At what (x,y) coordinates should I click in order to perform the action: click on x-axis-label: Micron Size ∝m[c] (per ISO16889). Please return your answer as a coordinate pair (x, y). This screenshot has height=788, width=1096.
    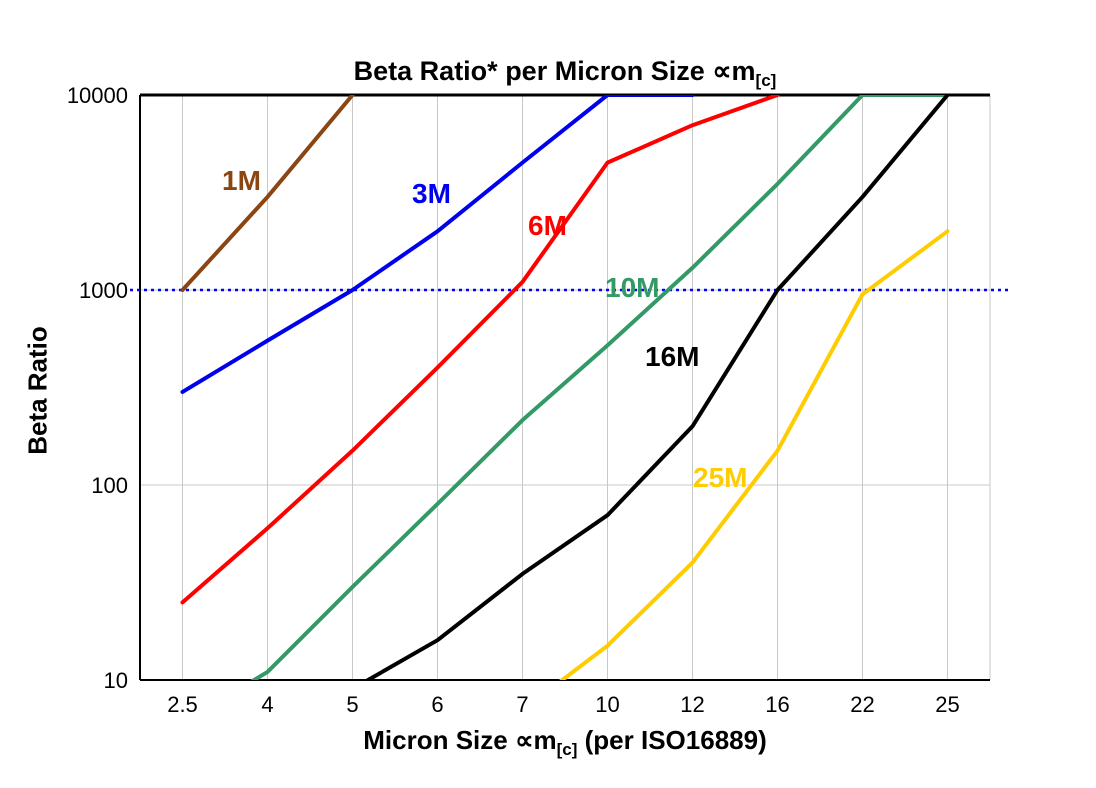
    Looking at the image, I should click on (565, 742).